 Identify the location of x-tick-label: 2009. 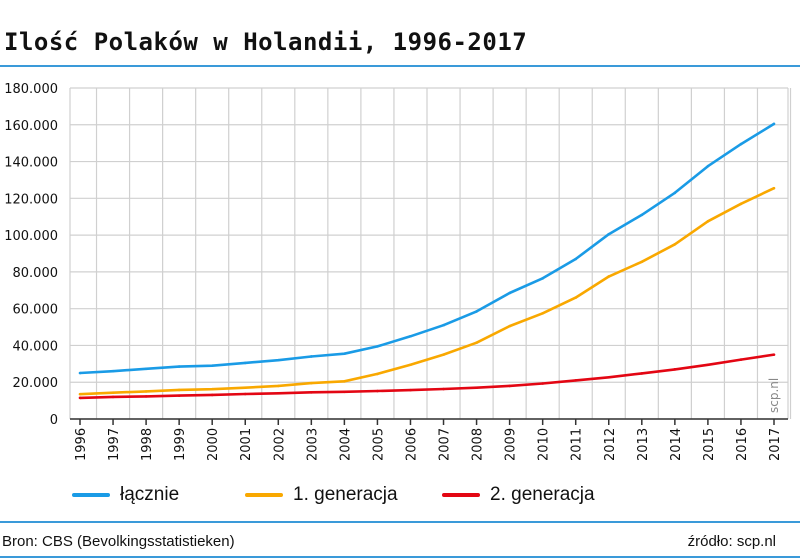
(511, 444).